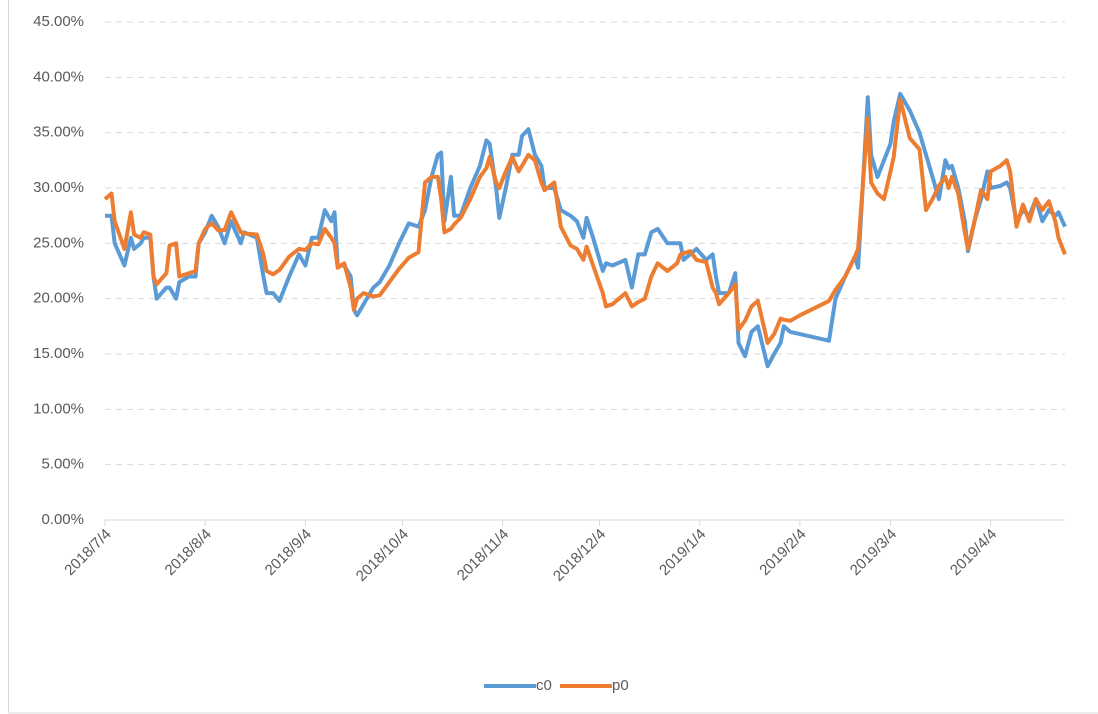 The width and height of the screenshot is (1098, 714). I want to click on y-tick-label: 35.00%, so click(58, 132).